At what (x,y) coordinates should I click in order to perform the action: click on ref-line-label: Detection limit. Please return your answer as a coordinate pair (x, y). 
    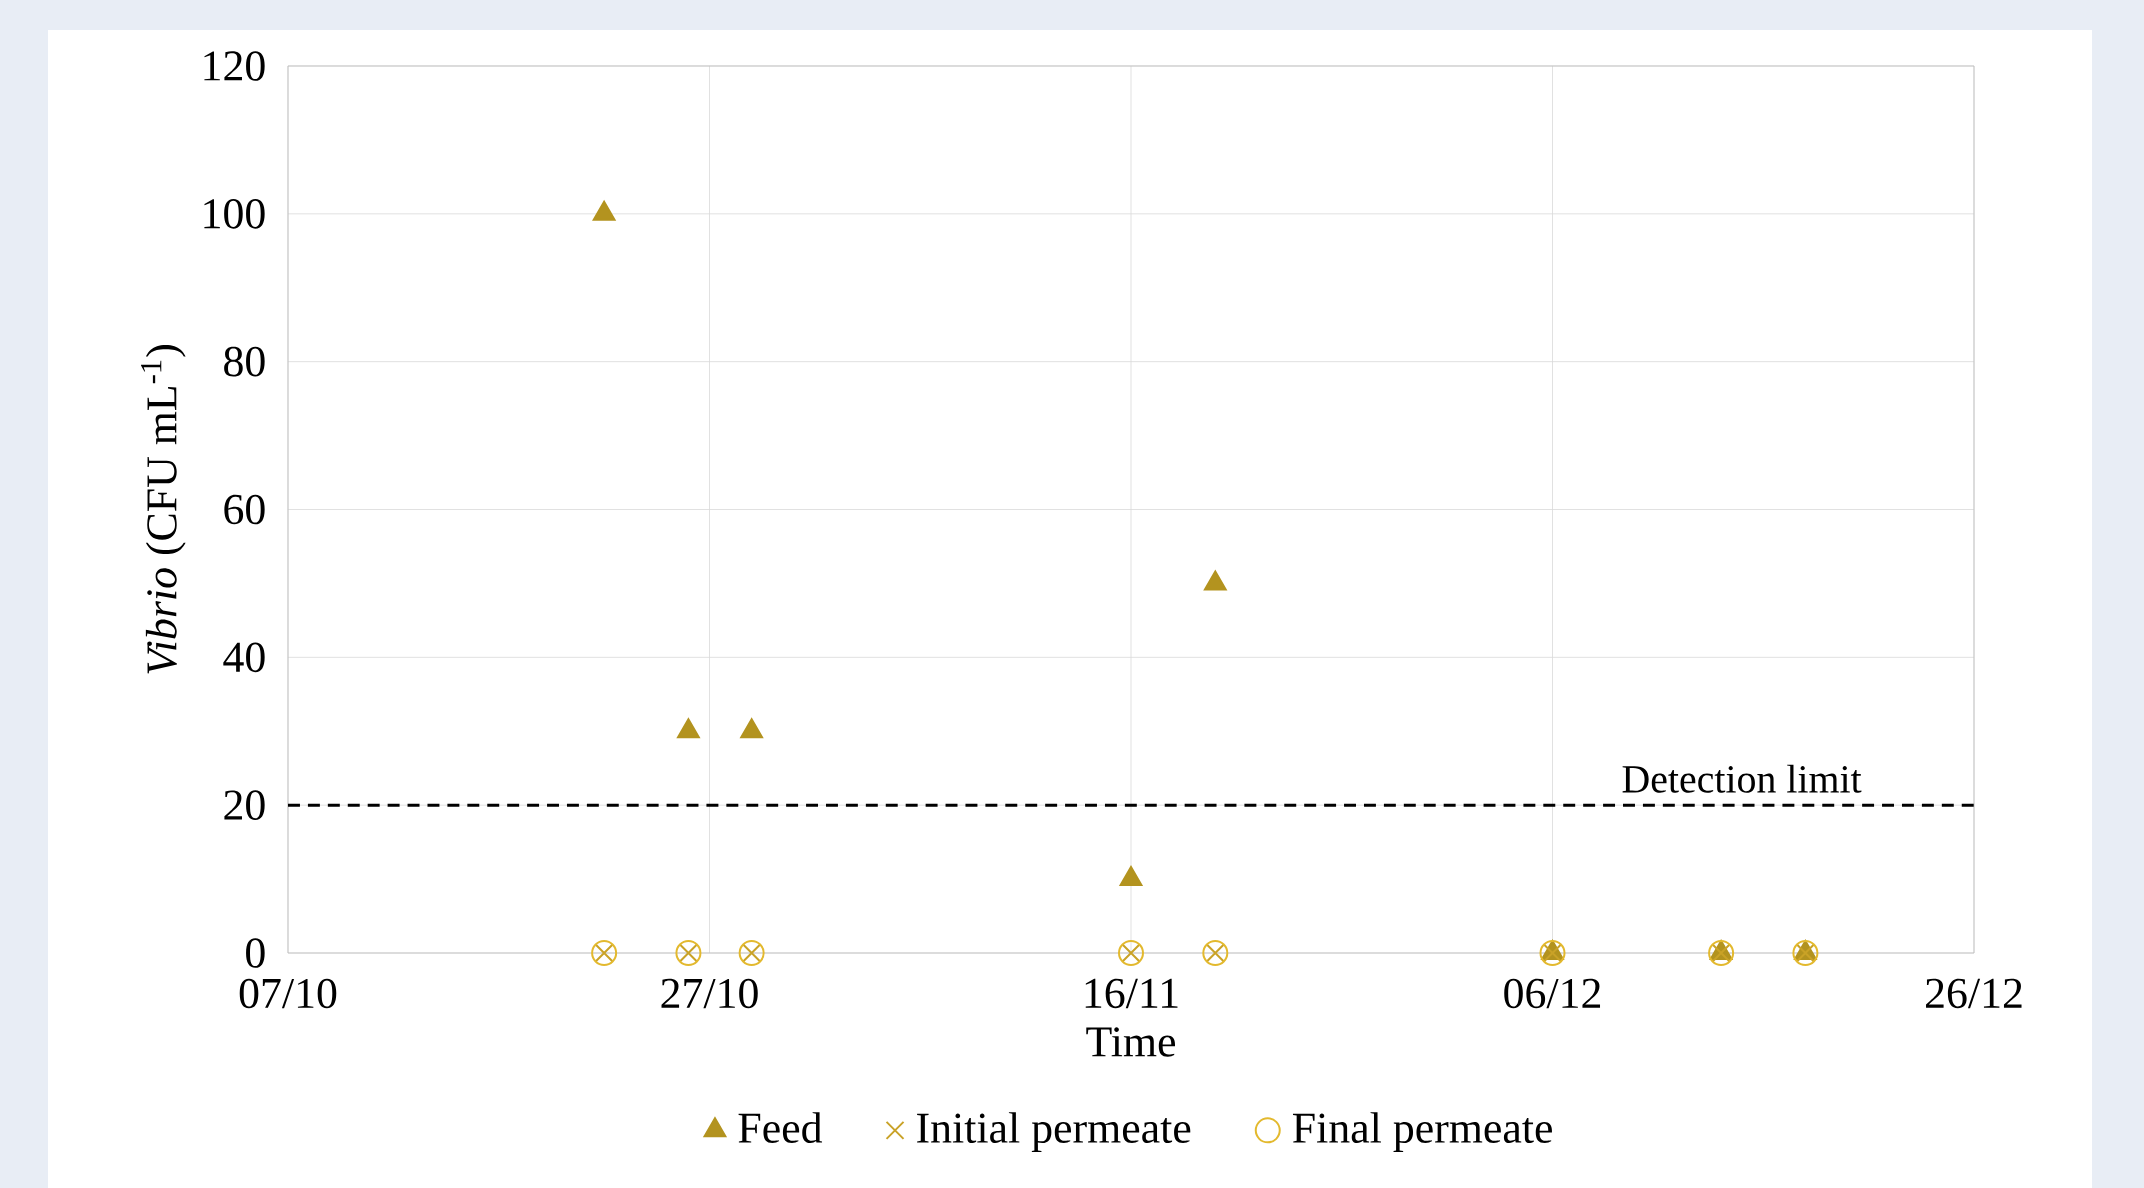
    Looking at the image, I should click on (1742, 778).